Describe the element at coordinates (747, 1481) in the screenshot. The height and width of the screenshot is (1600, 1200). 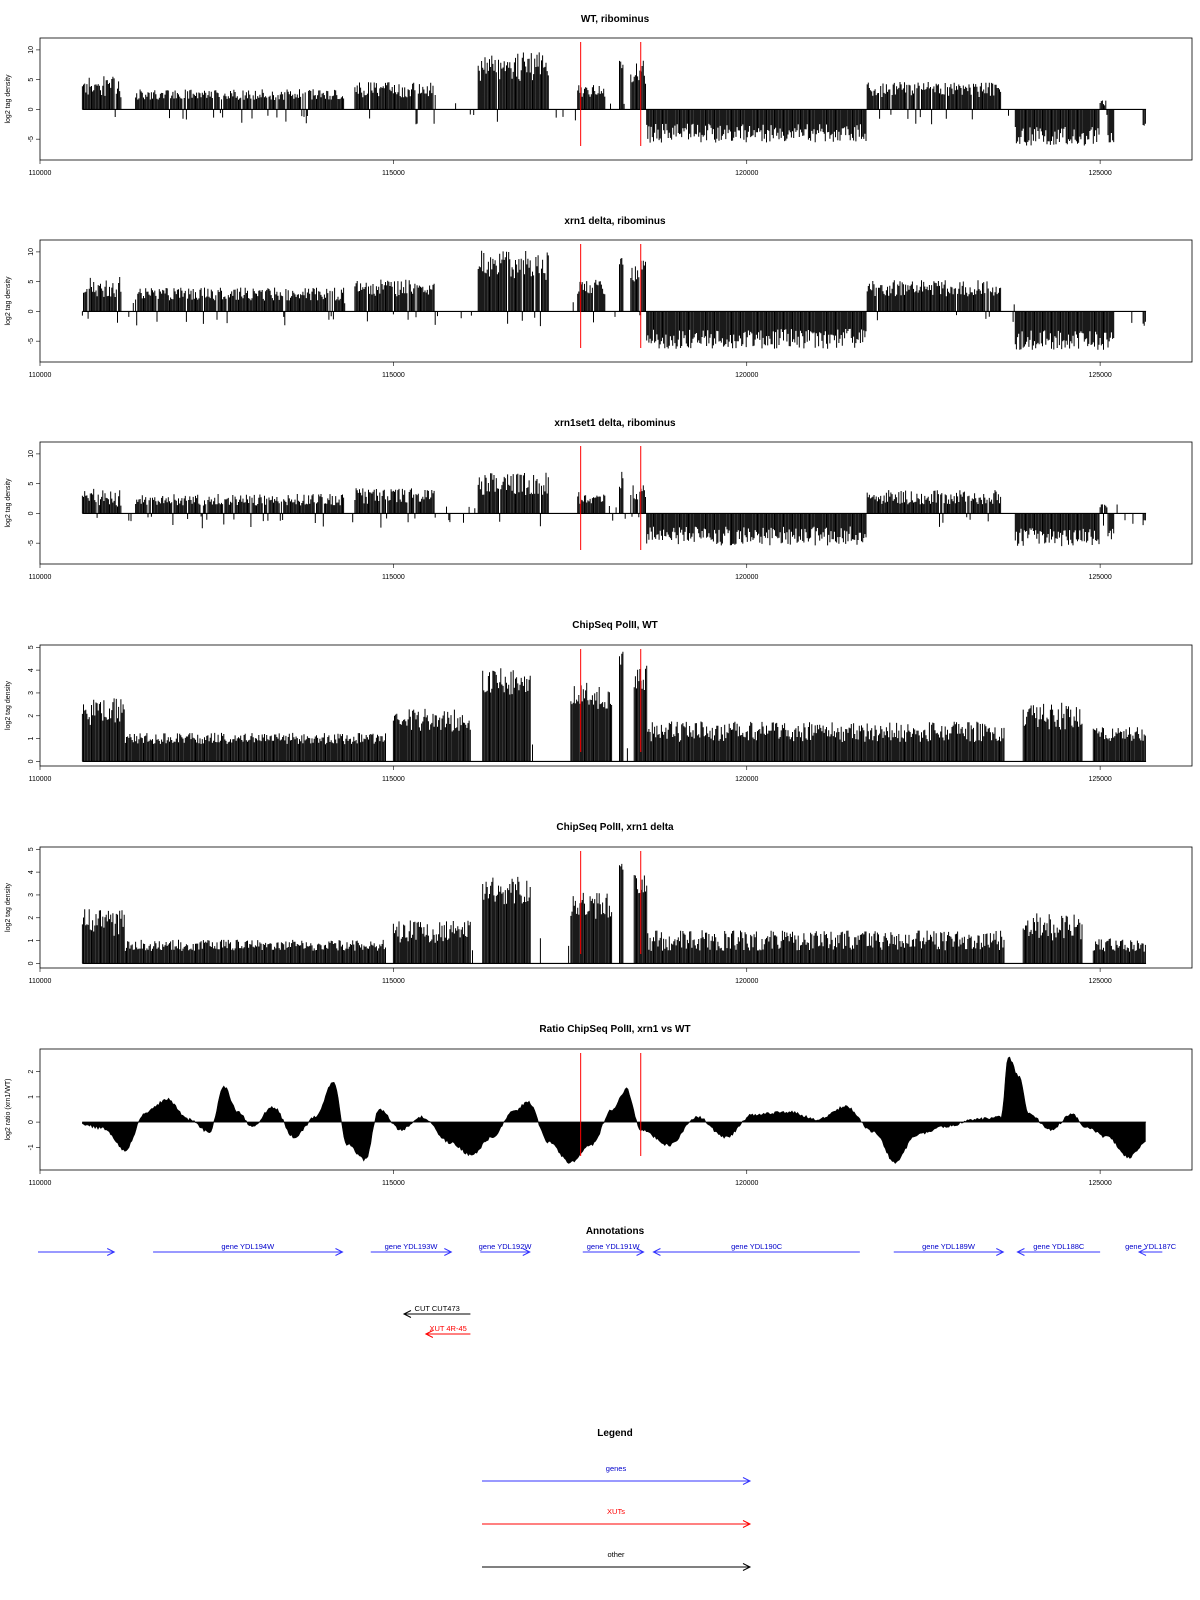
I see `legend-item-genes-head` at that location.